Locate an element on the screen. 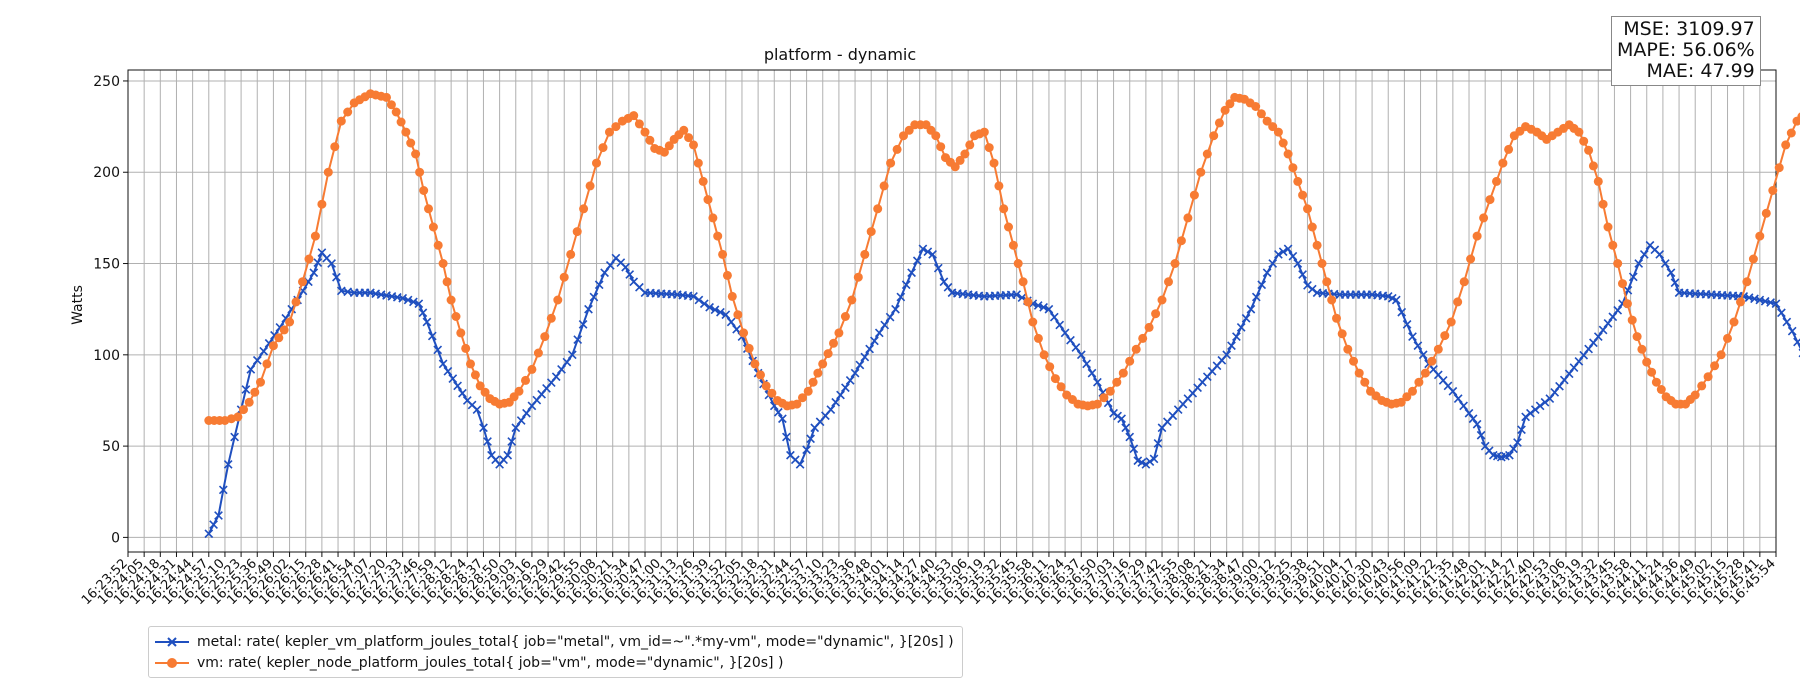 This screenshot has width=1800, height=700. y-ticks: 0 50 100 150 200 250 is located at coordinates (110, 310).